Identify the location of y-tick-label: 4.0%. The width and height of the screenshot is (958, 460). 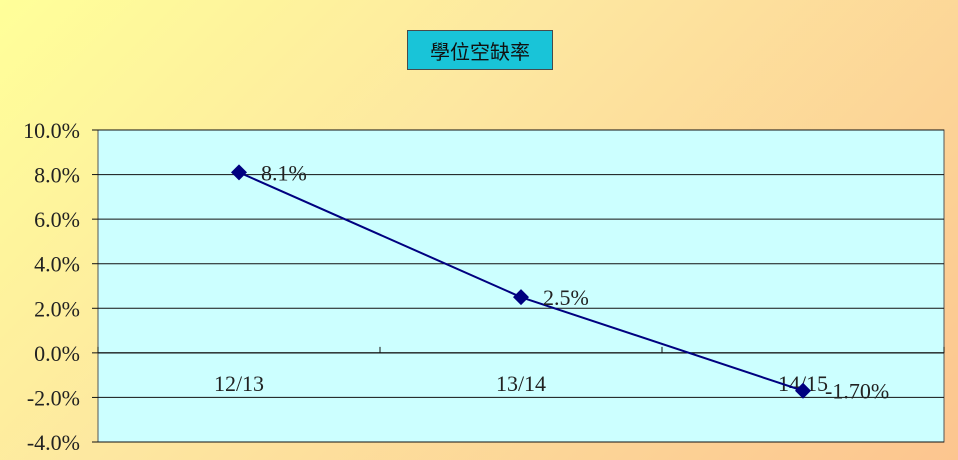
(57, 264).